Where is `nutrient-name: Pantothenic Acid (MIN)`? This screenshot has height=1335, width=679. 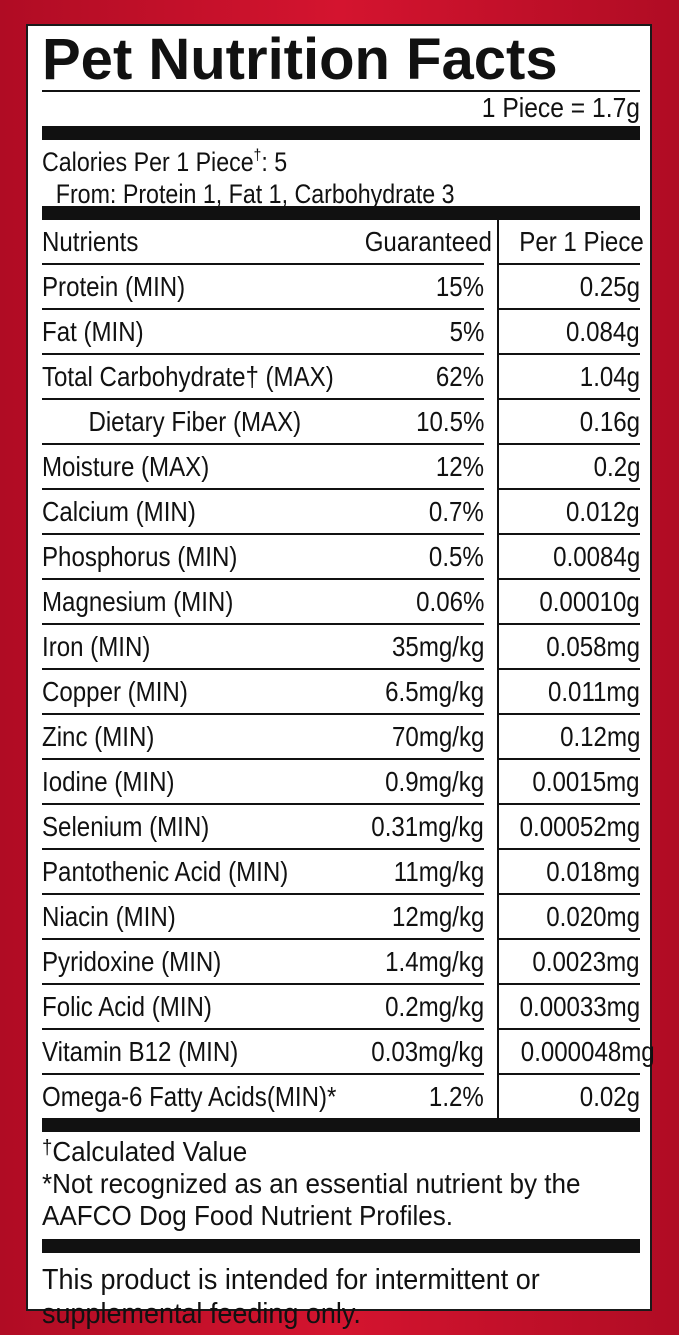
nutrient-name: Pantothenic Acid (MIN) is located at coordinates (193, 872).